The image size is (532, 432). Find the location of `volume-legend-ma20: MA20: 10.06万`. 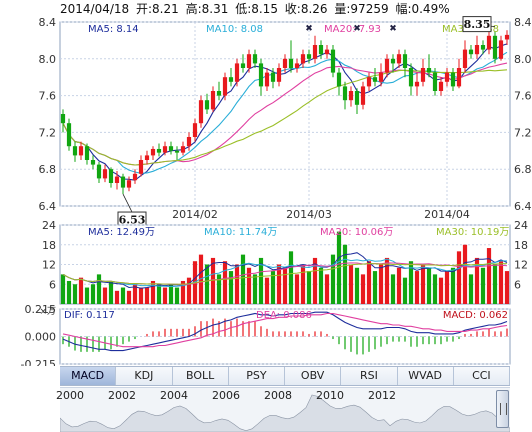

volume-legend-ma20: MA20: 10.06万 is located at coordinates (356, 232).